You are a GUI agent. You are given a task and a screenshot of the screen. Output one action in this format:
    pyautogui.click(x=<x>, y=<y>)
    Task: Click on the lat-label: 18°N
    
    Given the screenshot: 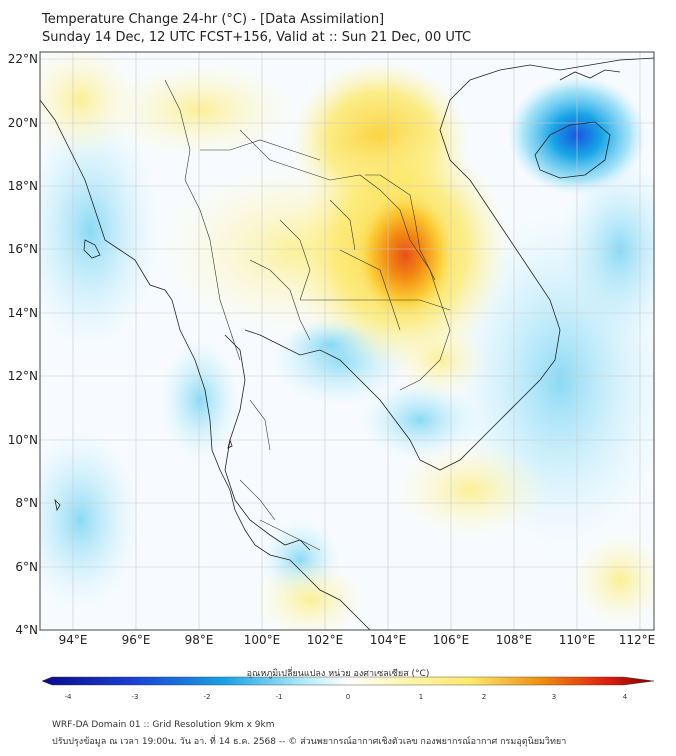 What is the action you would take?
    pyautogui.click(x=22, y=186)
    